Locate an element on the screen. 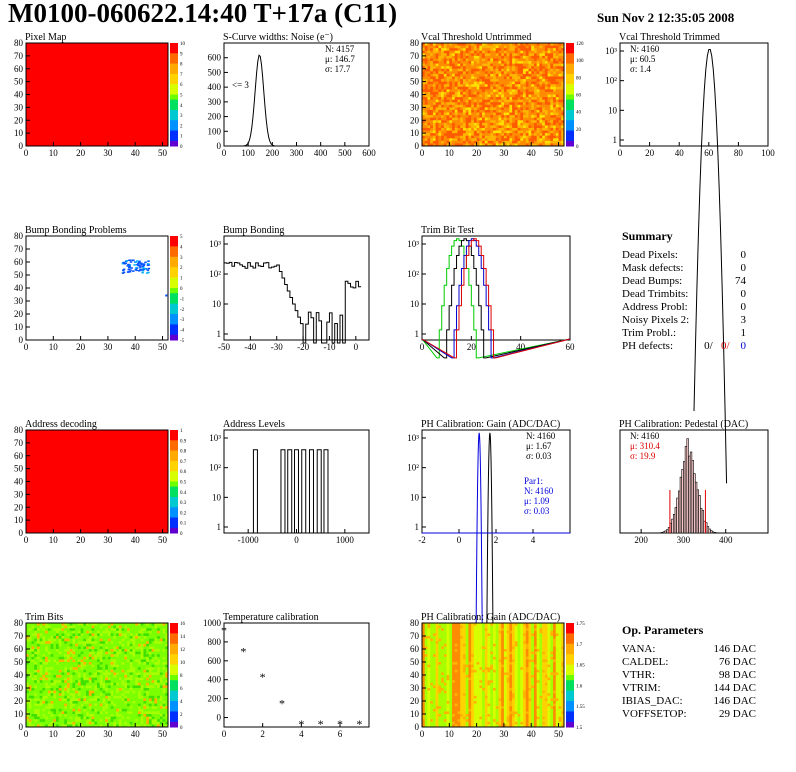 This screenshot has height=772, width=796. plot-frame is located at coordinates (97, 288).